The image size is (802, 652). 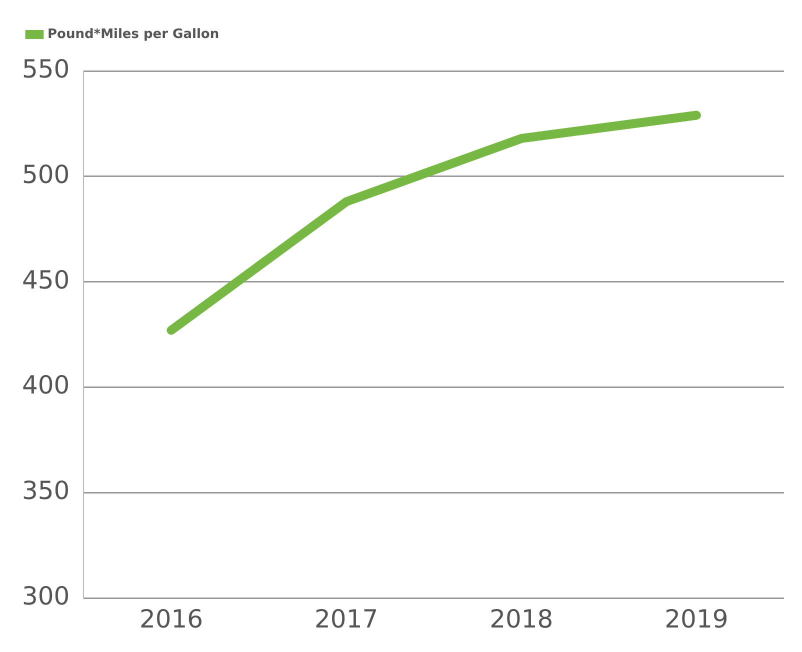 What do you see at coordinates (46, 596) in the screenshot?
I see `y-tick-label: 300` at bounding box center [46, 596].